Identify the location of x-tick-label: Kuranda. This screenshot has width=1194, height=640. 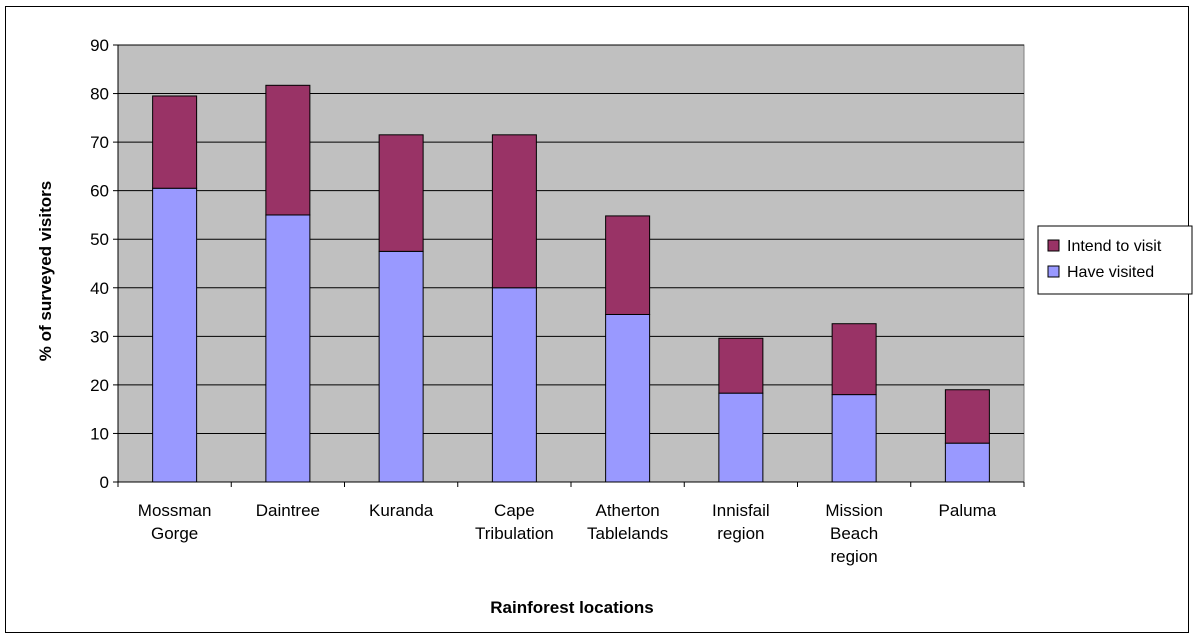
(401, 510).